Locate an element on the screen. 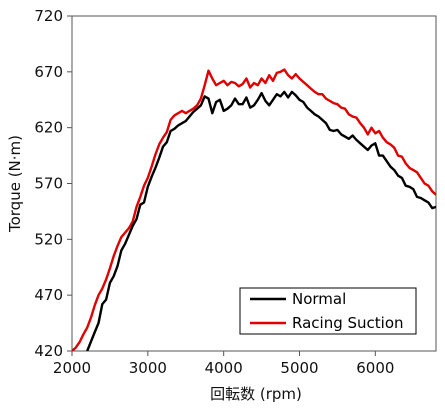 The height and width of the screenshot is (410, 445). y-axis-ticks: 420 470 520 570 620 670 720 is located at coordinates (53, 183).